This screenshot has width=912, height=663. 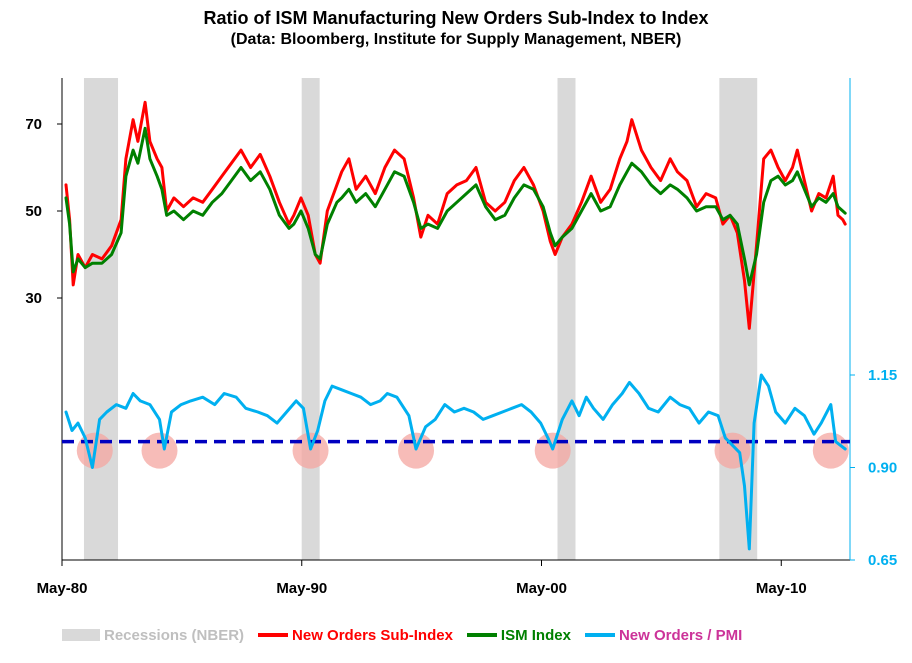 I want to click on legend-swatch-recessions, so click(x=81, y=635).